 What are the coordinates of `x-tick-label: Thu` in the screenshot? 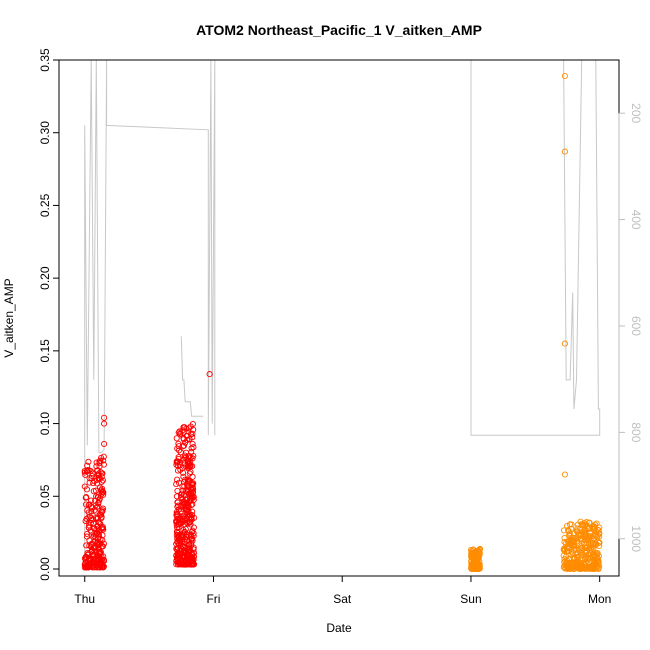 It's located at (84, 599).